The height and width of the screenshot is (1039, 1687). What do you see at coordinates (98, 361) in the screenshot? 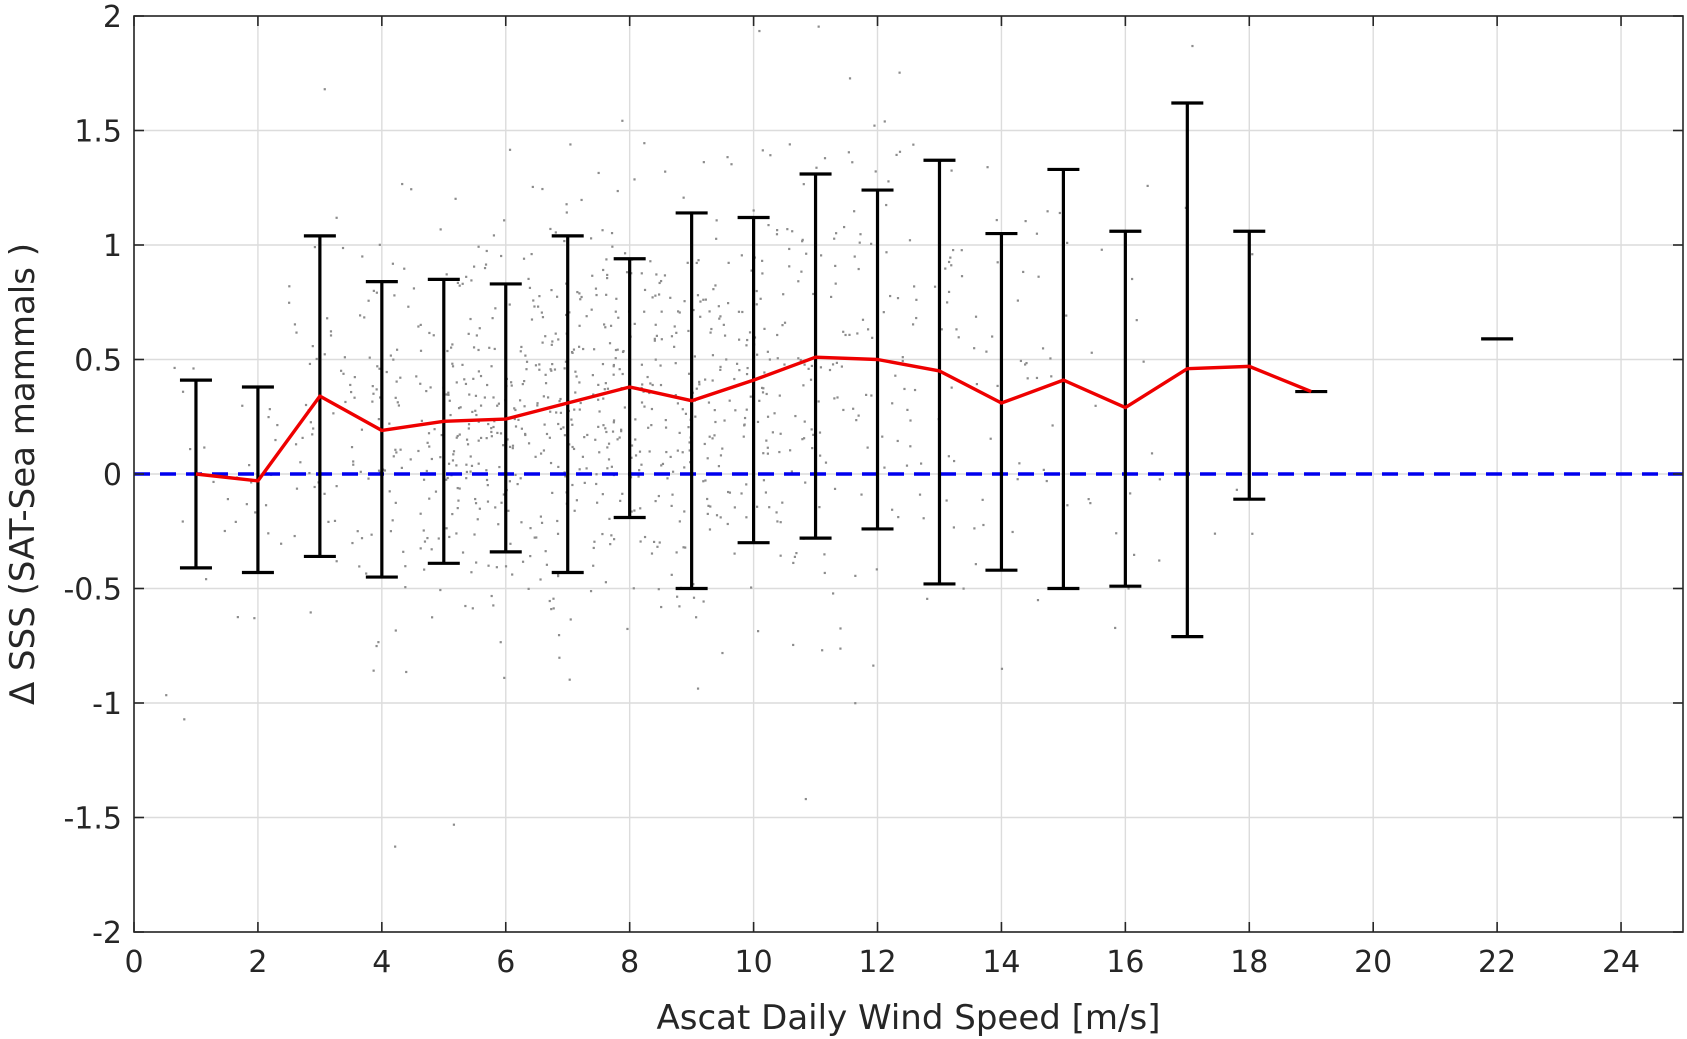
I see `y-tick-label: 0.5` at bounding box center [98, 361].